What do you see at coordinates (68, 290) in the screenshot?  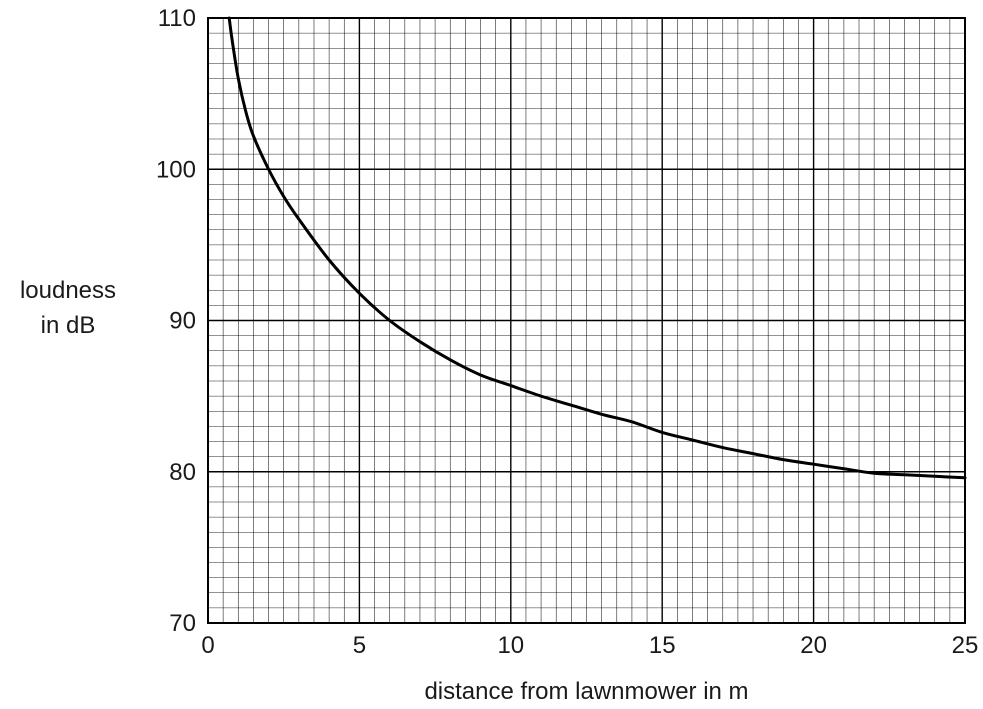 I see `y-axis-label-line-1: loudness` at bounding box center [68, 290].